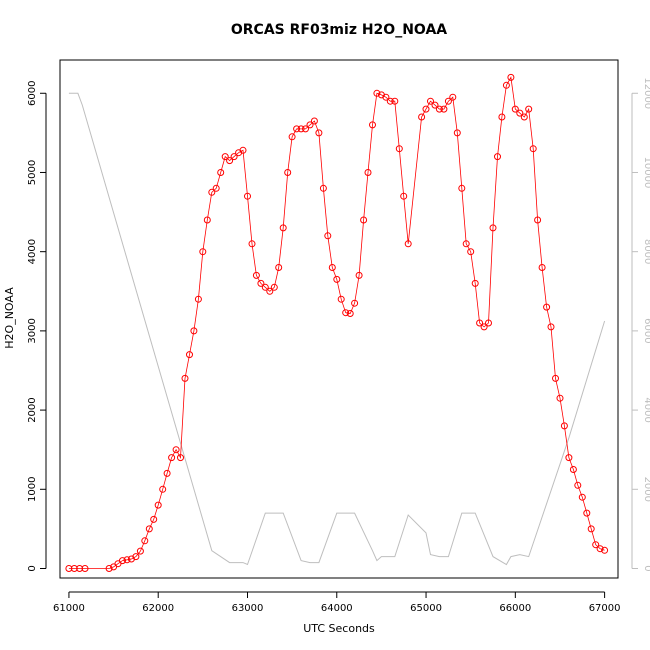 This screenshot has height=650, width=650. I want to click on y-tick-label: 6000, so click(32, 93).